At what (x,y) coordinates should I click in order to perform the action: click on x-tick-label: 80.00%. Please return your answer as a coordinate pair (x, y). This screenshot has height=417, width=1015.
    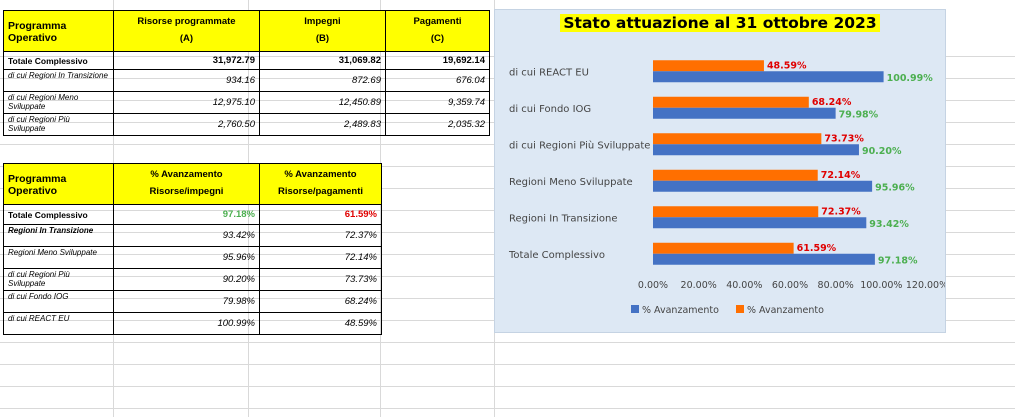
    Looking at the image, I should click on (836, 285).